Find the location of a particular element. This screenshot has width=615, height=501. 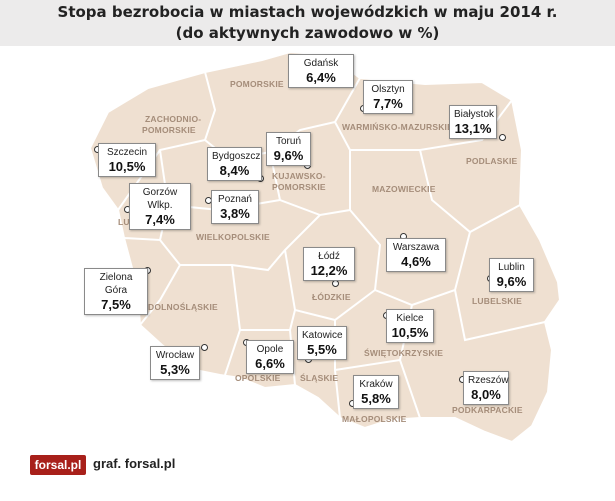

city-label-opole: Opole 6,6% is located at coordinates (270, 357).